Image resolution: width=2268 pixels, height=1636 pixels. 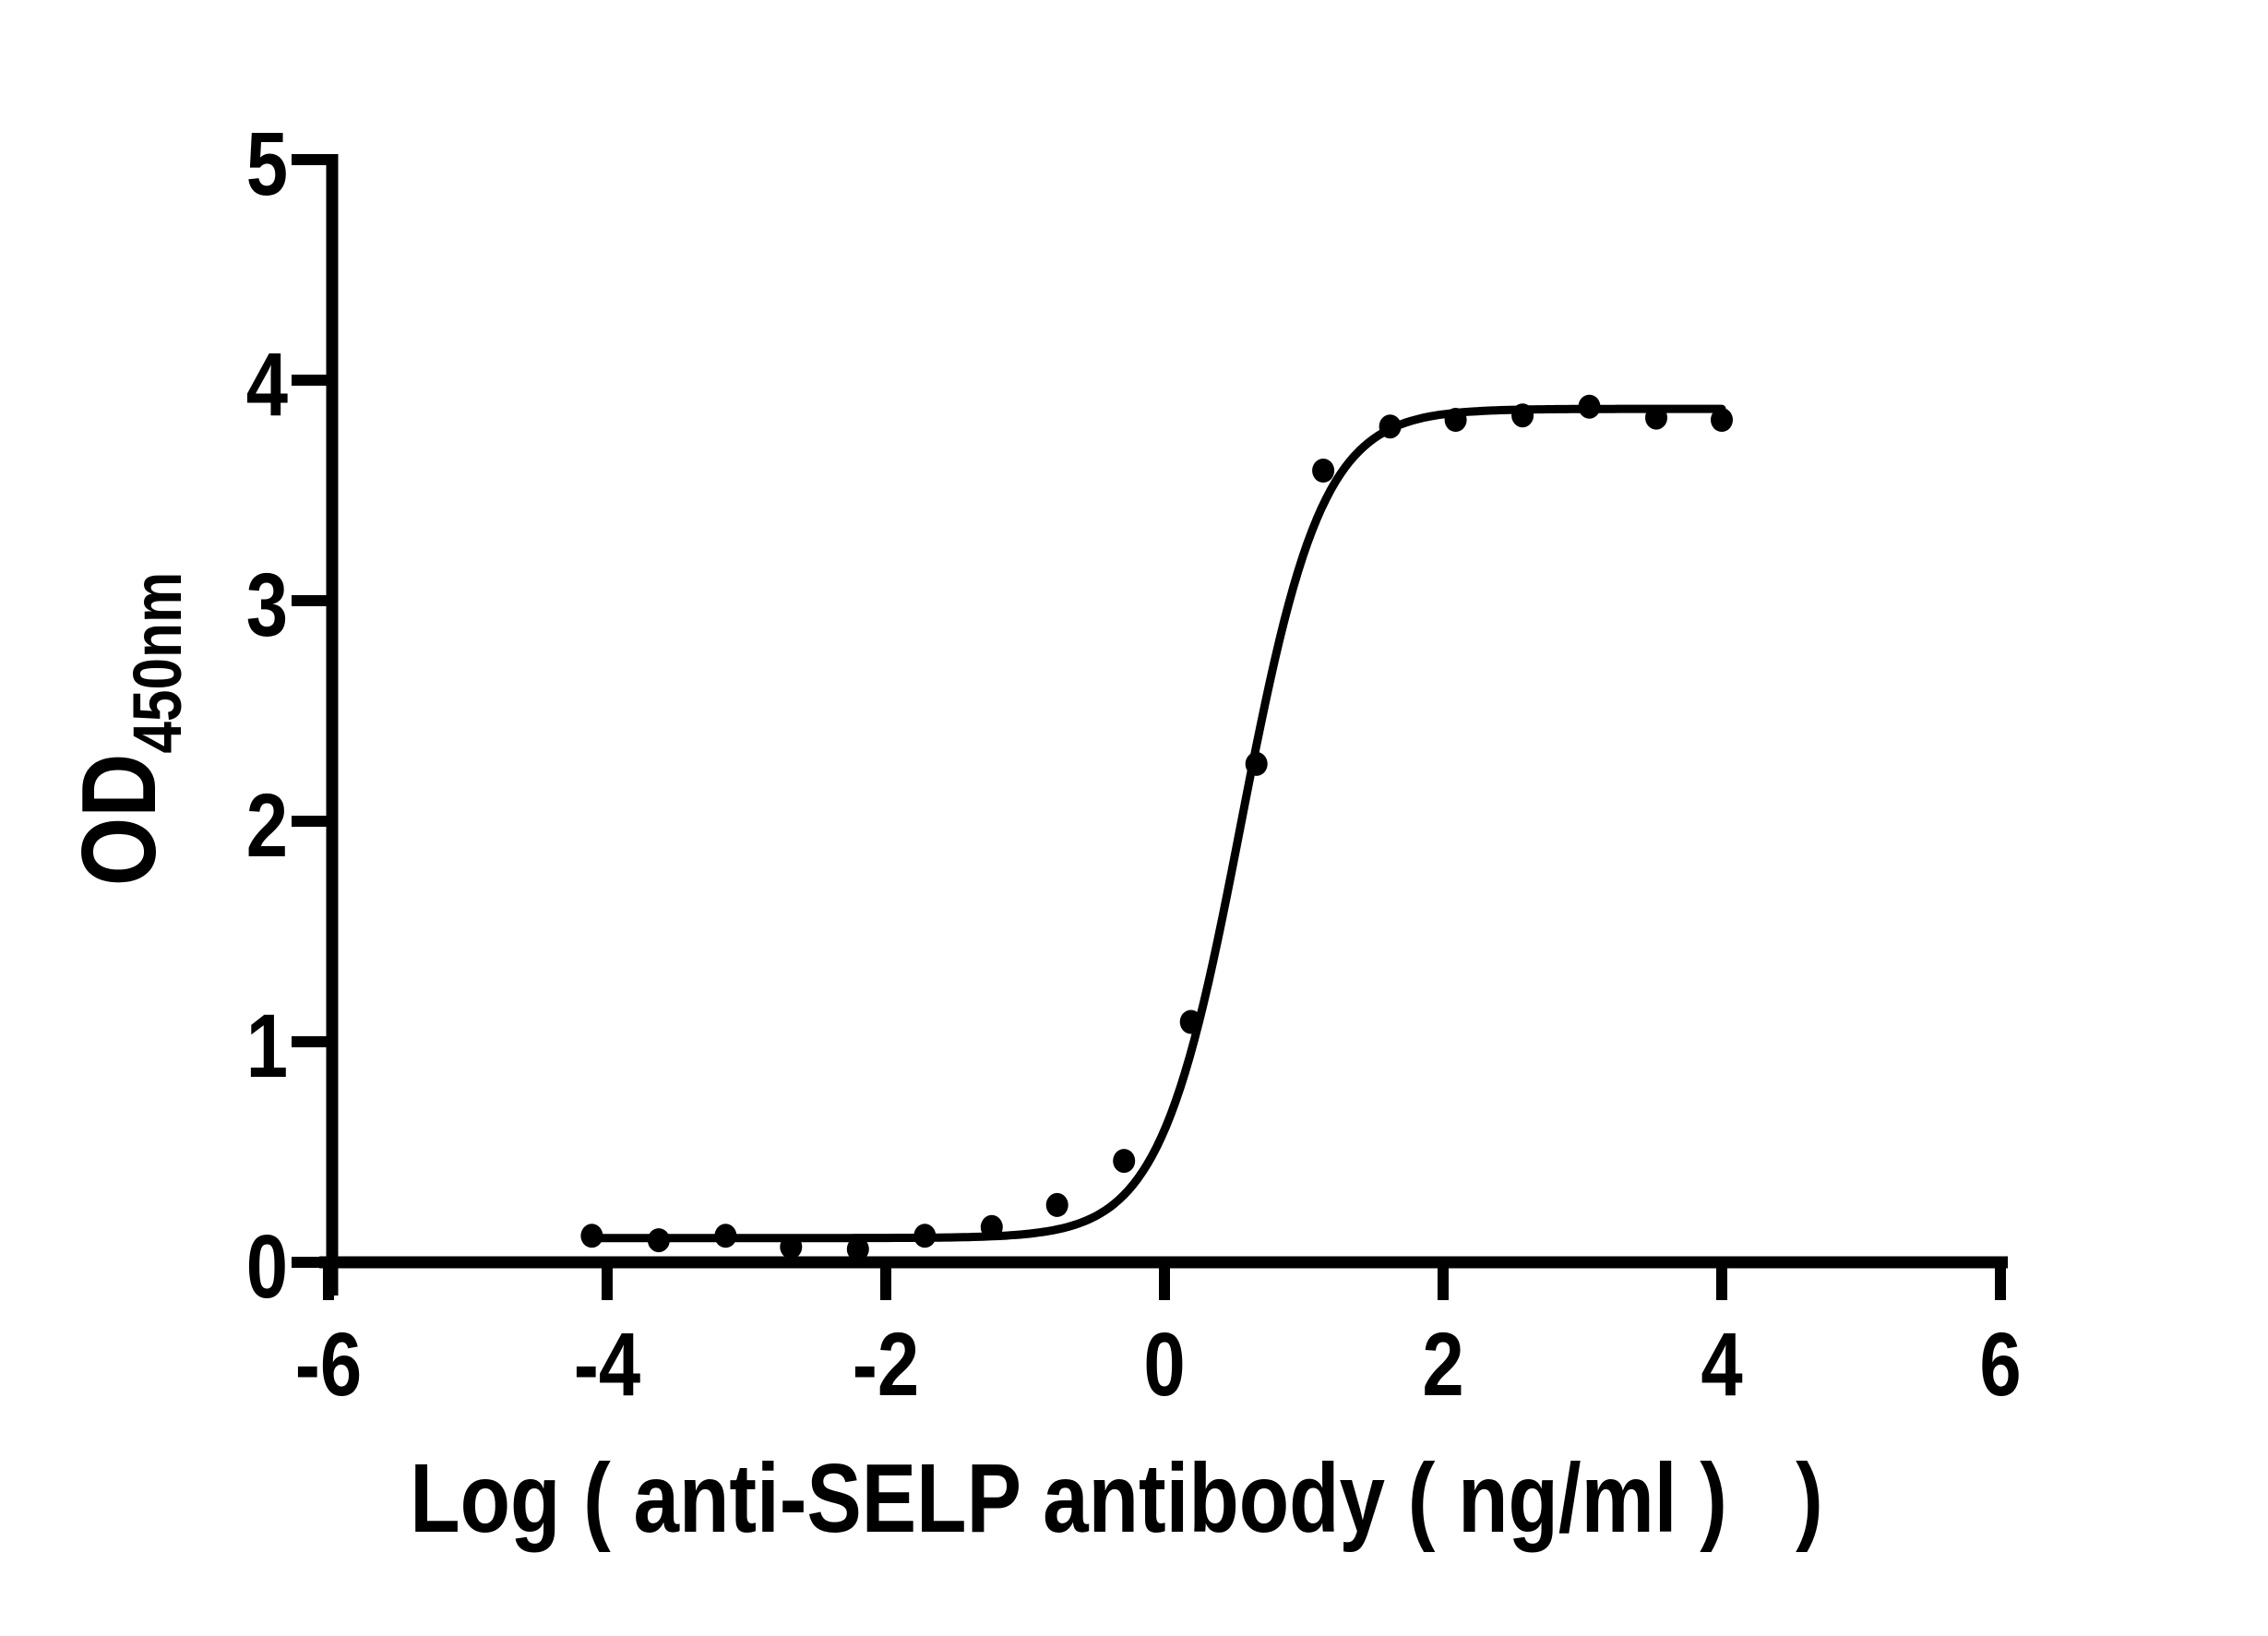 I want to click on y-tick-label: 4, so click(x=267, y=384).